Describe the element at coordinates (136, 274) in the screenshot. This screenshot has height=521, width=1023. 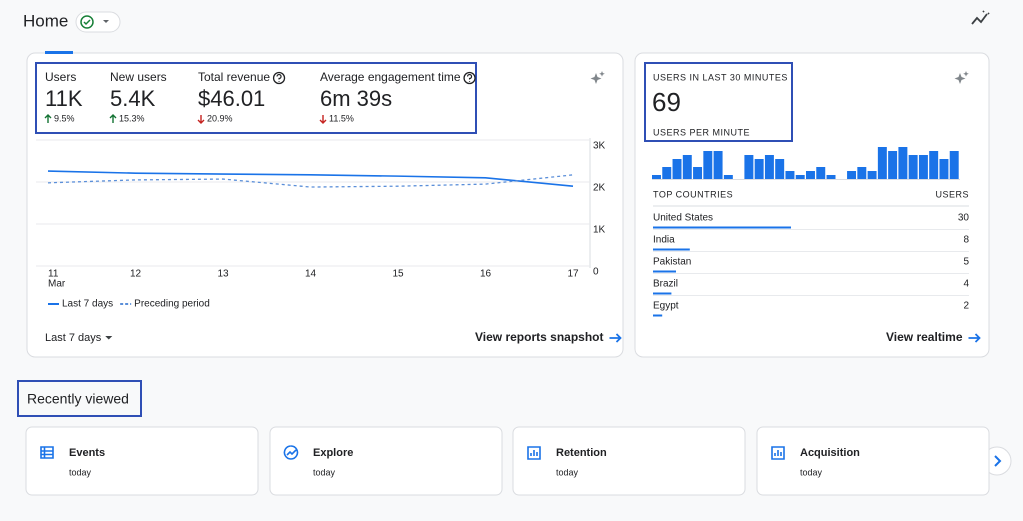
I see `x-tick-label: 12` at that location.